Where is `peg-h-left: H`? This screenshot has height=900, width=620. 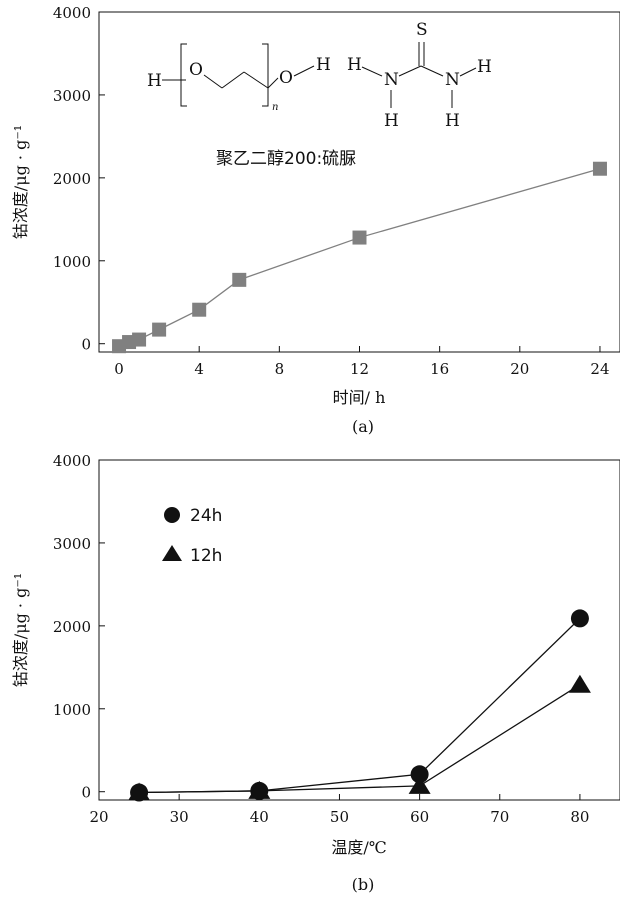 peg-h-left: H is located at coordinates (154, 81).